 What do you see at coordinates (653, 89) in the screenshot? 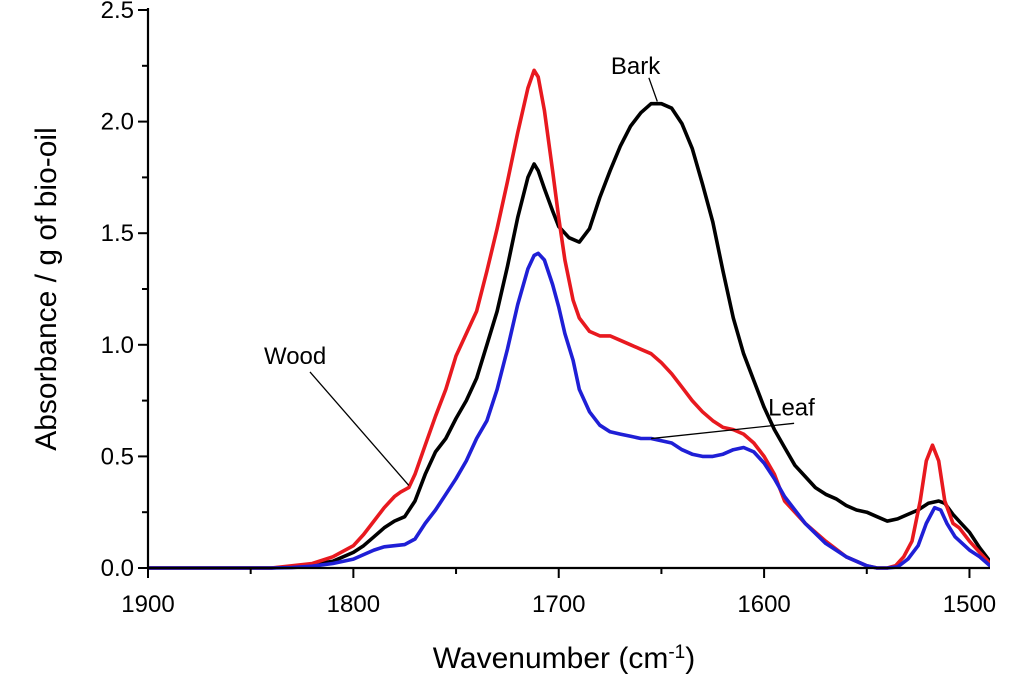
I see `annotation-leader-bark` at bounding box center [653, 89].